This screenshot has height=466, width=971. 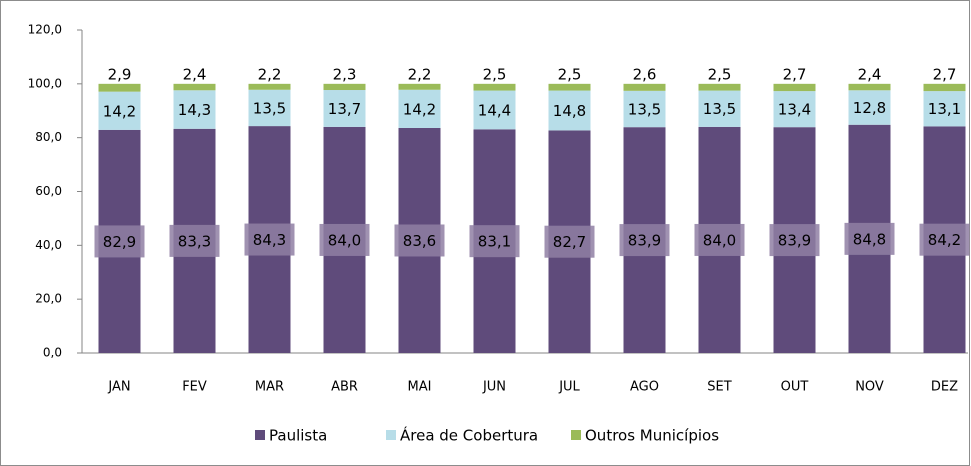 I want to click on data-label: 13,1, so click(x=944, y=109).